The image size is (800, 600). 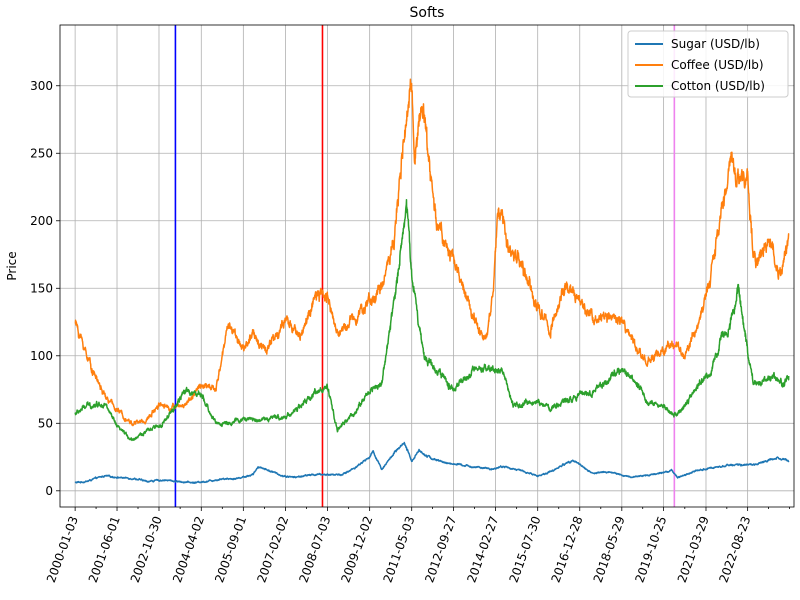 I want to click on y-tick-label: 50, so click(x=45, y=423).